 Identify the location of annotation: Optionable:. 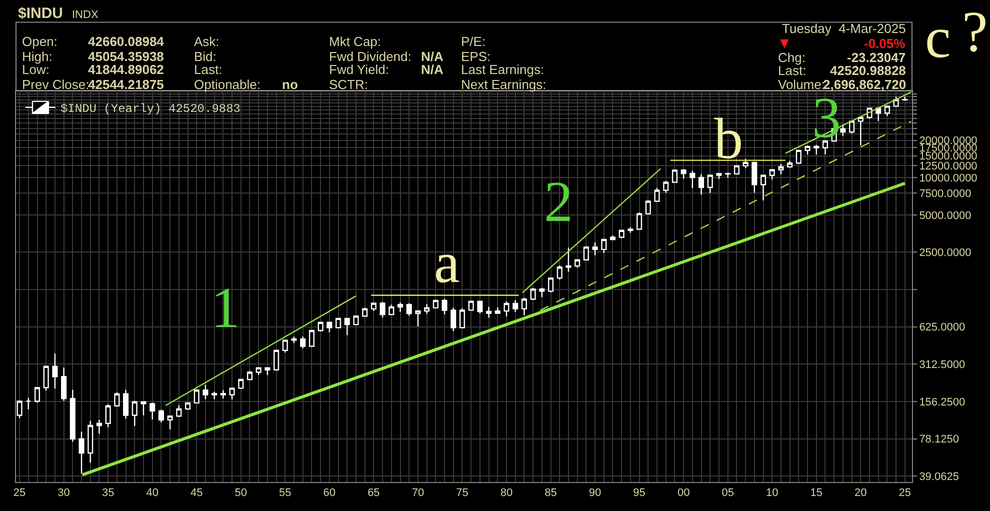
(227, 84).